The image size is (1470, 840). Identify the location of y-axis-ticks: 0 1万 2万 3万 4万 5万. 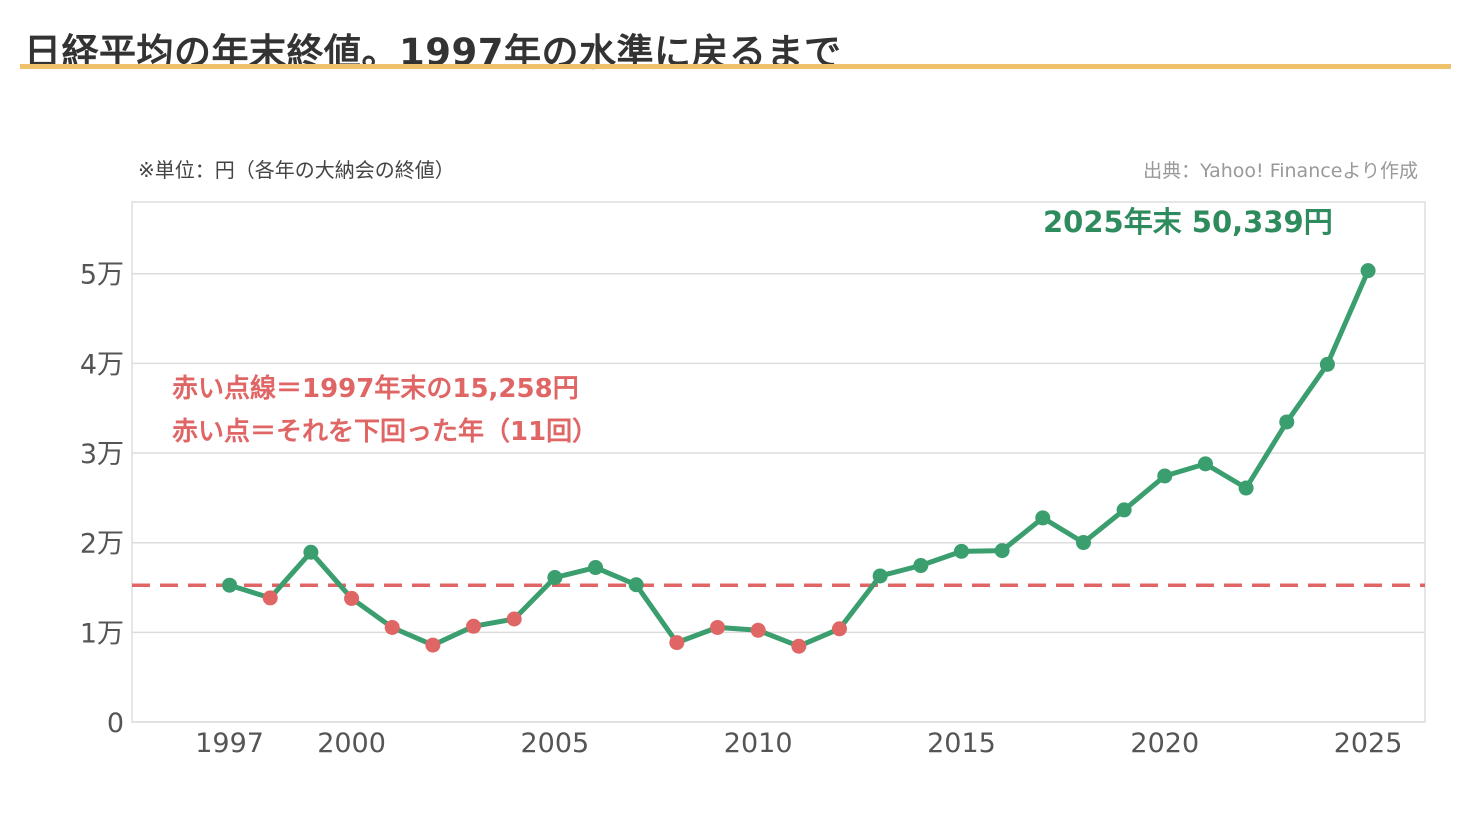
(102, 499).